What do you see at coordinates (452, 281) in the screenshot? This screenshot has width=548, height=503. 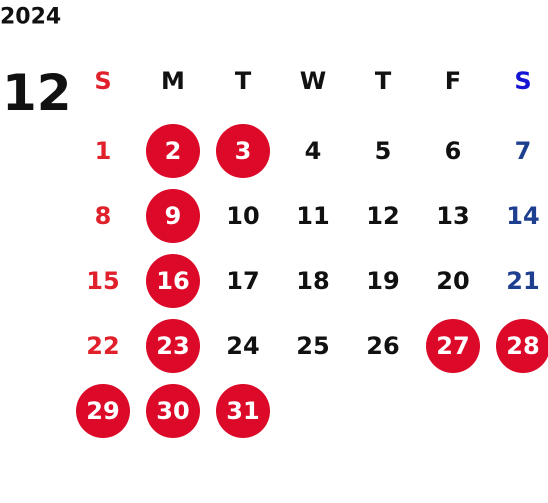 I see `day: 20` at bounding box center [452, 281].